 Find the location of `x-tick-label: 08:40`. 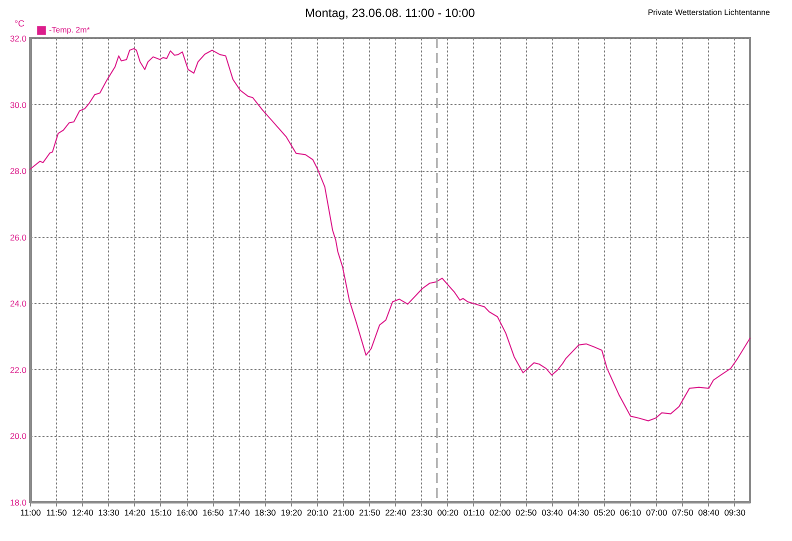

x-tick-label: 08:40 is located at coordinates (709, 513).